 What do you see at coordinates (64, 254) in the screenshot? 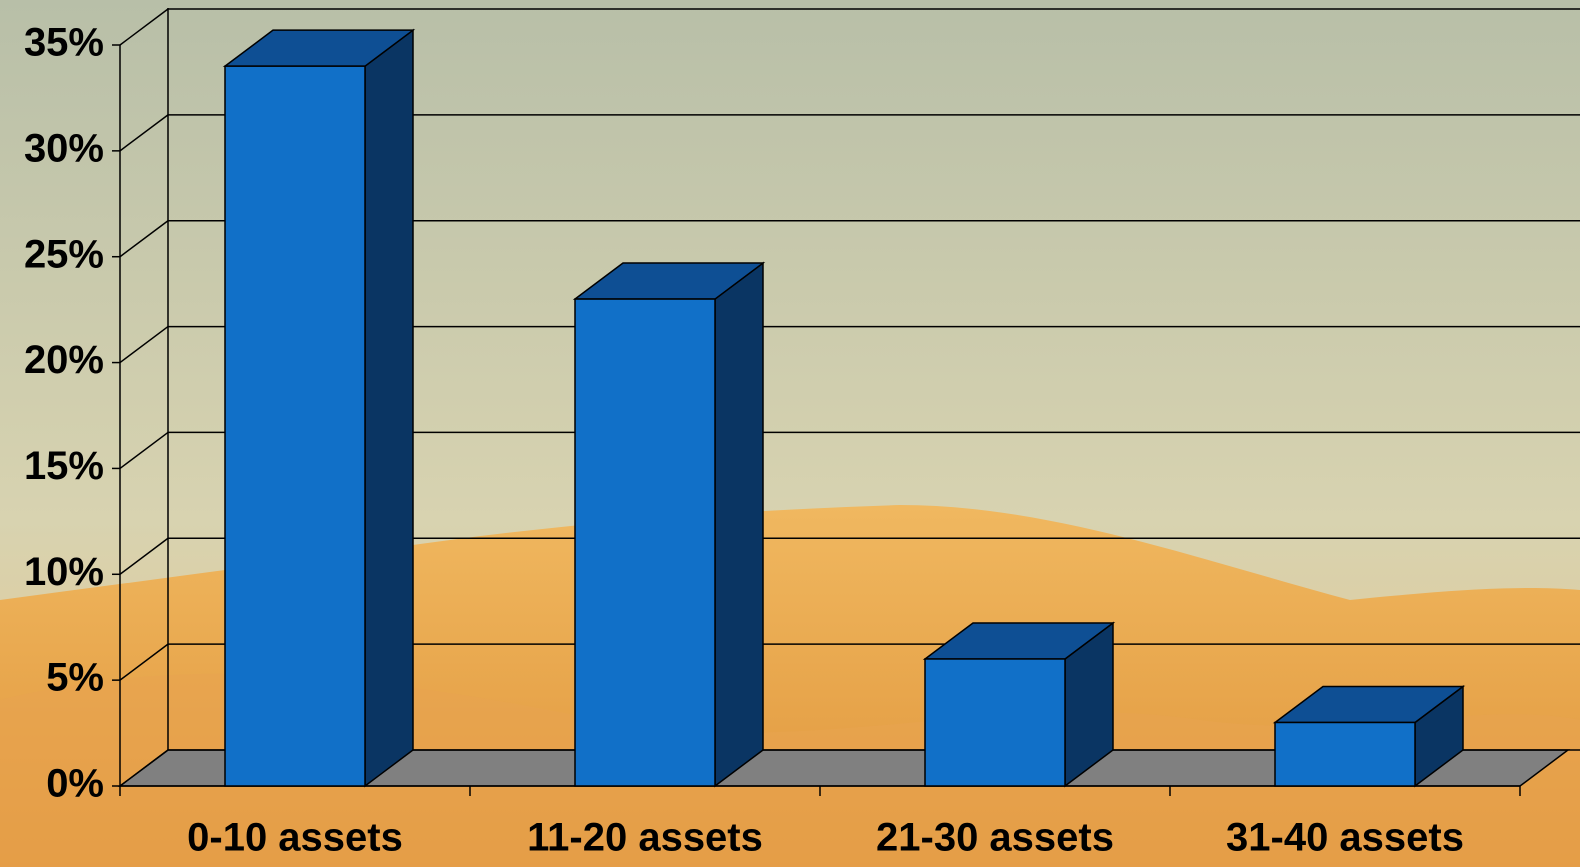
I see `y-tick-label: 25%` at bounding box center [64, 254].